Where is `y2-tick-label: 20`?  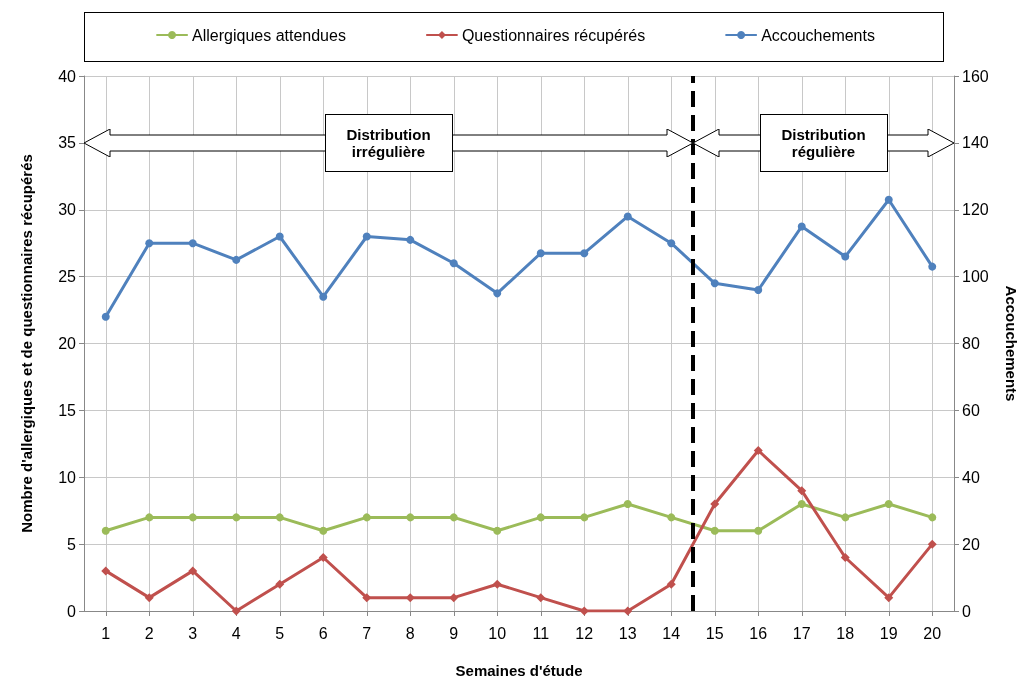
y2-tick-label: 20 is located at coordinates (971, 544).